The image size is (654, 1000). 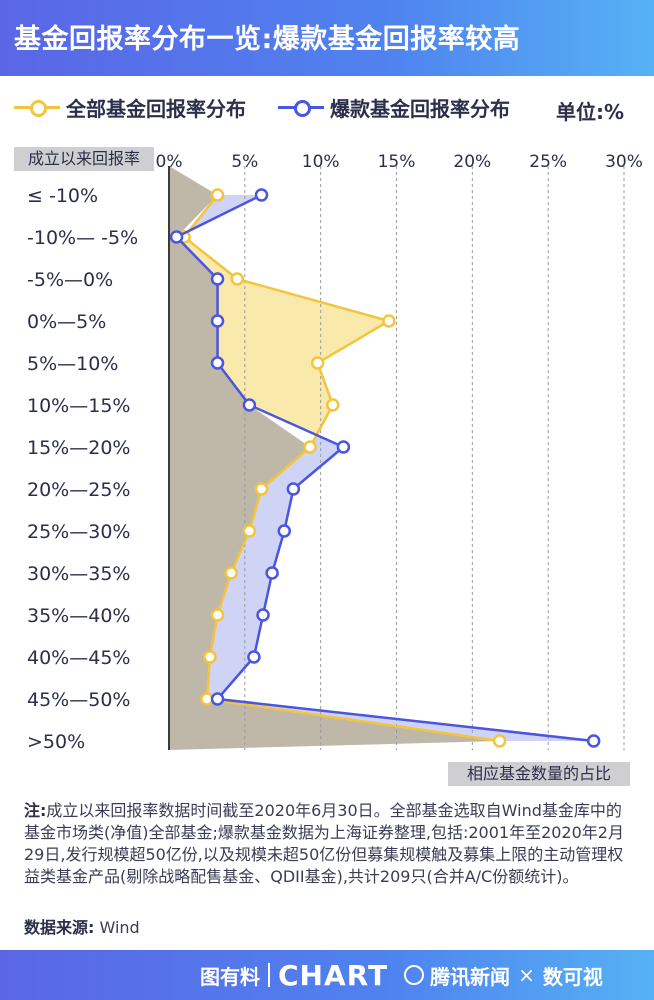 I want to click on x-axis-title: 相应基金数量的占比, so click(x=539, y=774).